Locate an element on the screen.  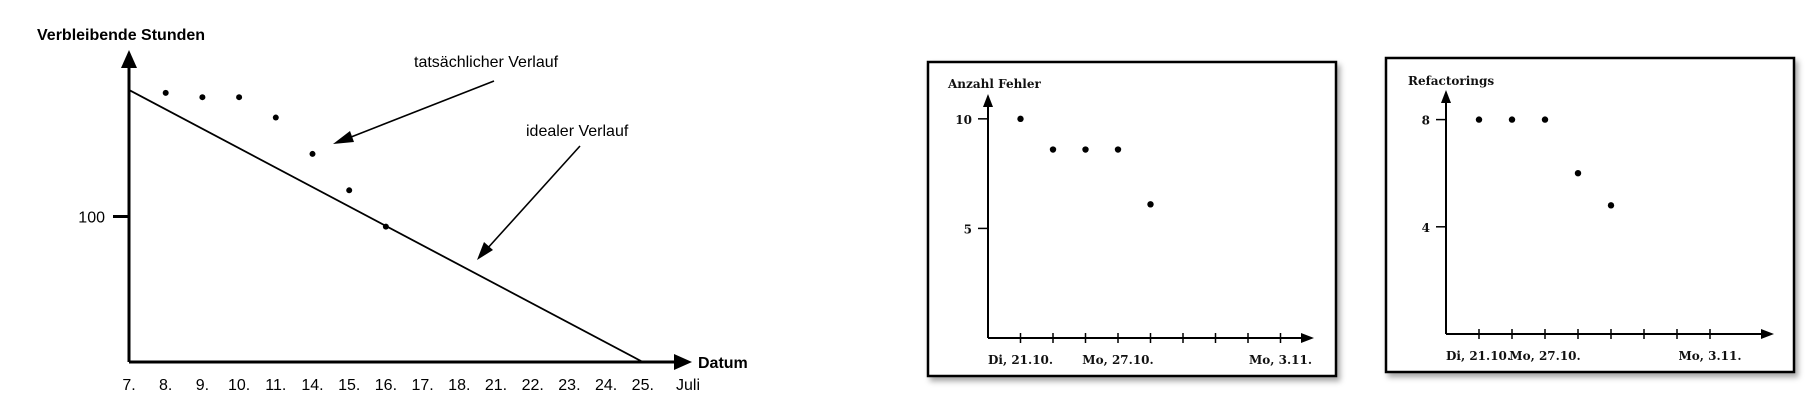
errors-x-tick-label: Di, 21.10. is located at coordinates (1020, 360).